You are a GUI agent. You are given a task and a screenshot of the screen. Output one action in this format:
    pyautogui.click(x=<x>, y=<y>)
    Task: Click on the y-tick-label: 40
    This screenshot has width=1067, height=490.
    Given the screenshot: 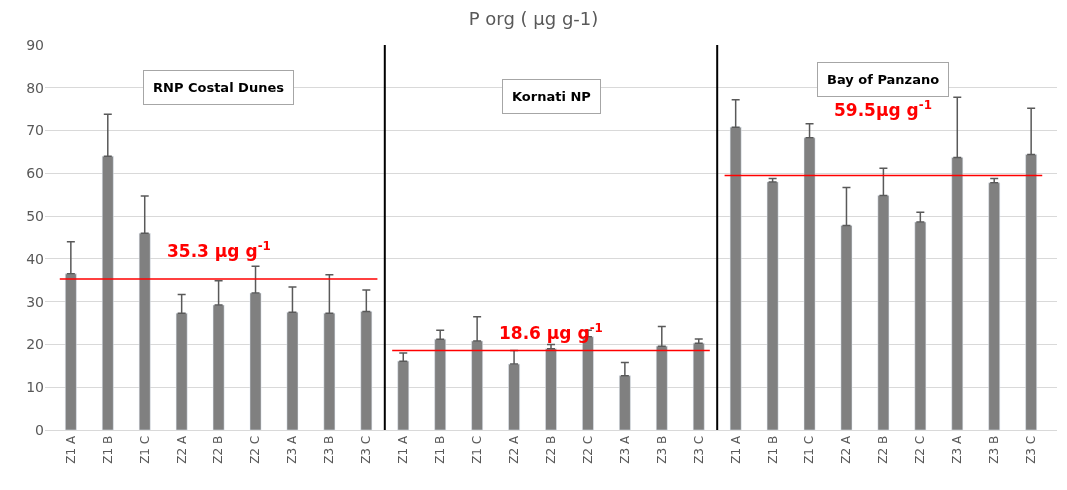 What is the action you would take?
    pyautogui.click(x=35, y=258)
    